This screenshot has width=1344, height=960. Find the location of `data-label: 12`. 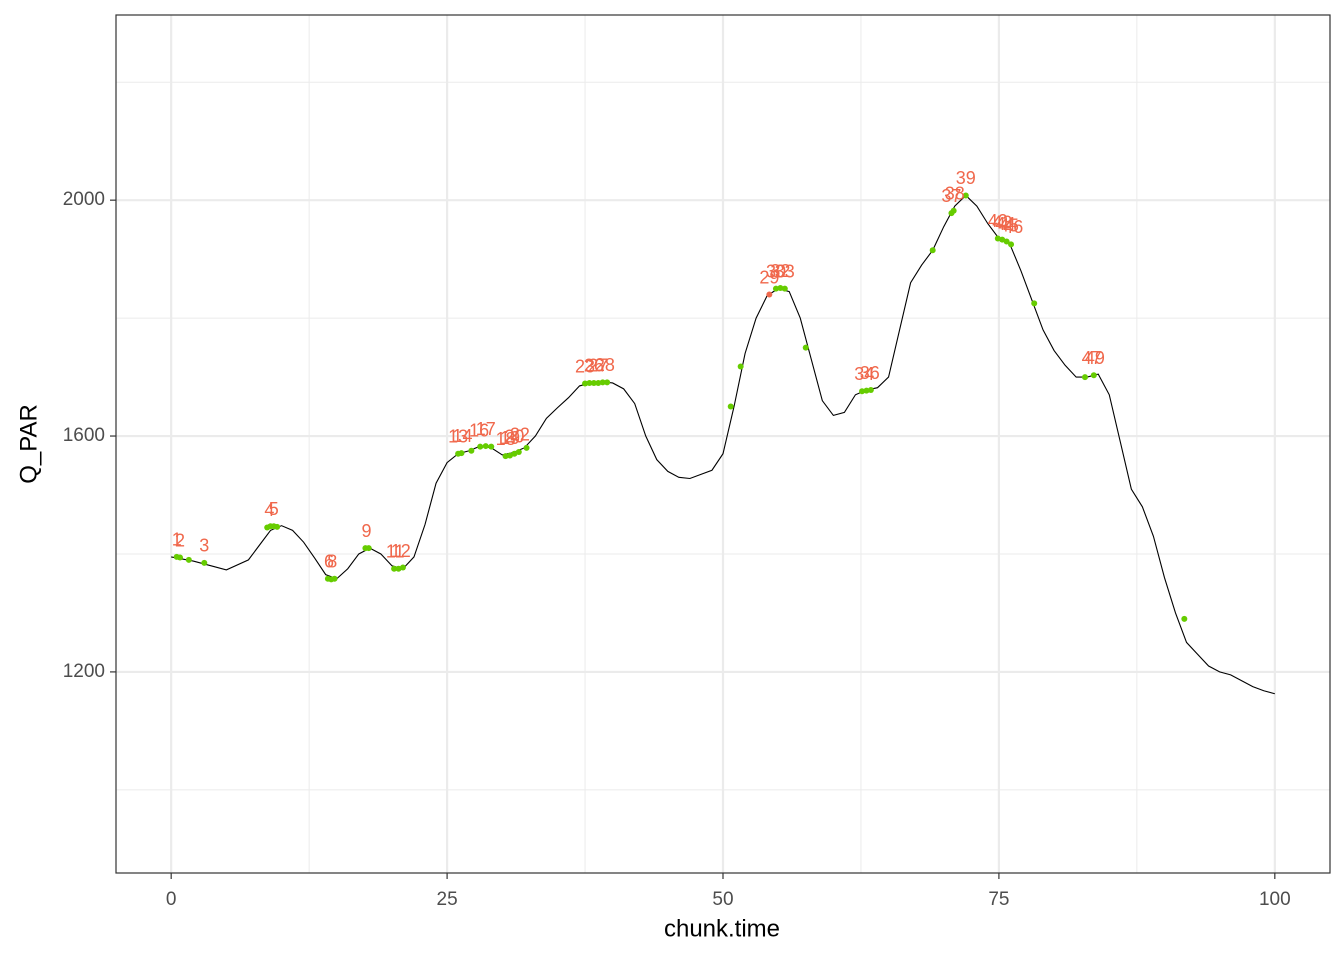

data-label: 12 is located at coordinates (401, 551).